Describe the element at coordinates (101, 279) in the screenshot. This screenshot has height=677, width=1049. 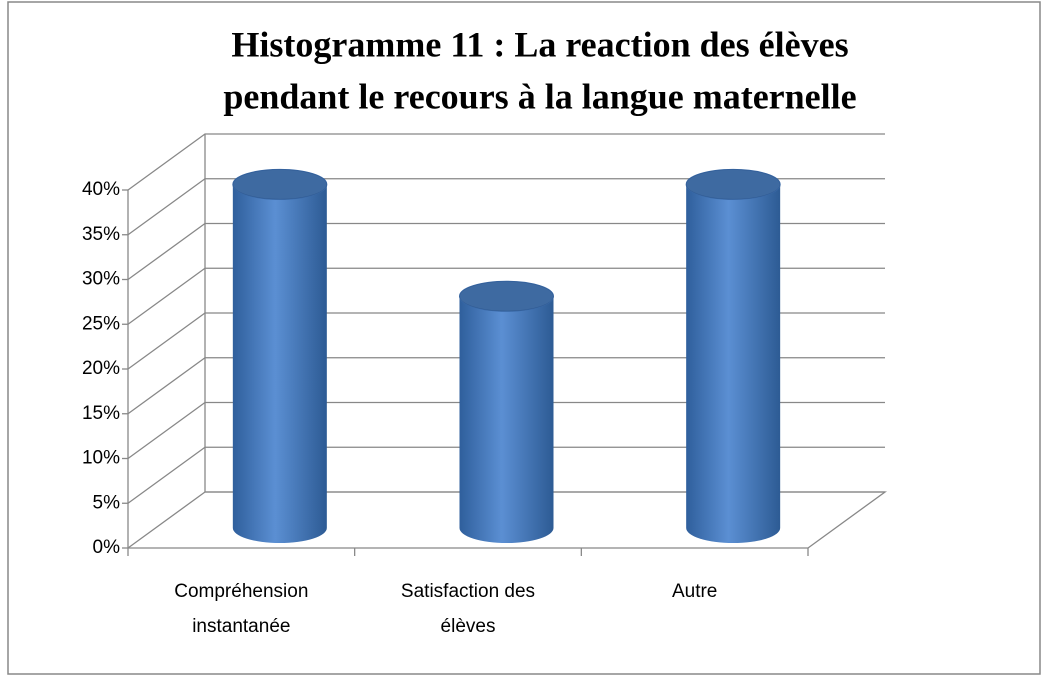
I see `y-tick-label: 30%` at that location.